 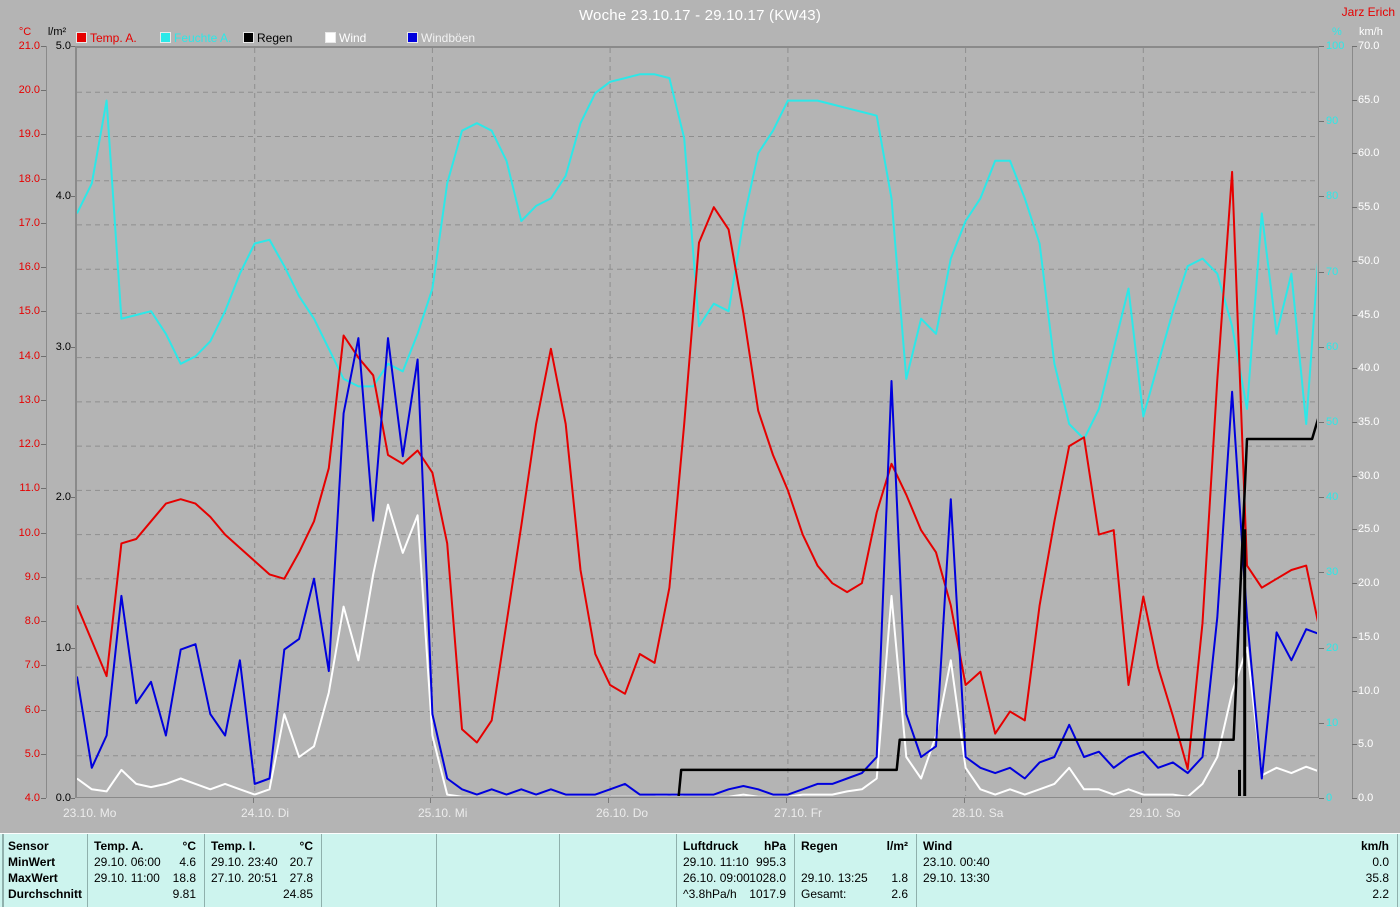 I want to click on table-label-column: Sensor MinWert MaxWert Durchschnitt, so click(x=45, y=870).